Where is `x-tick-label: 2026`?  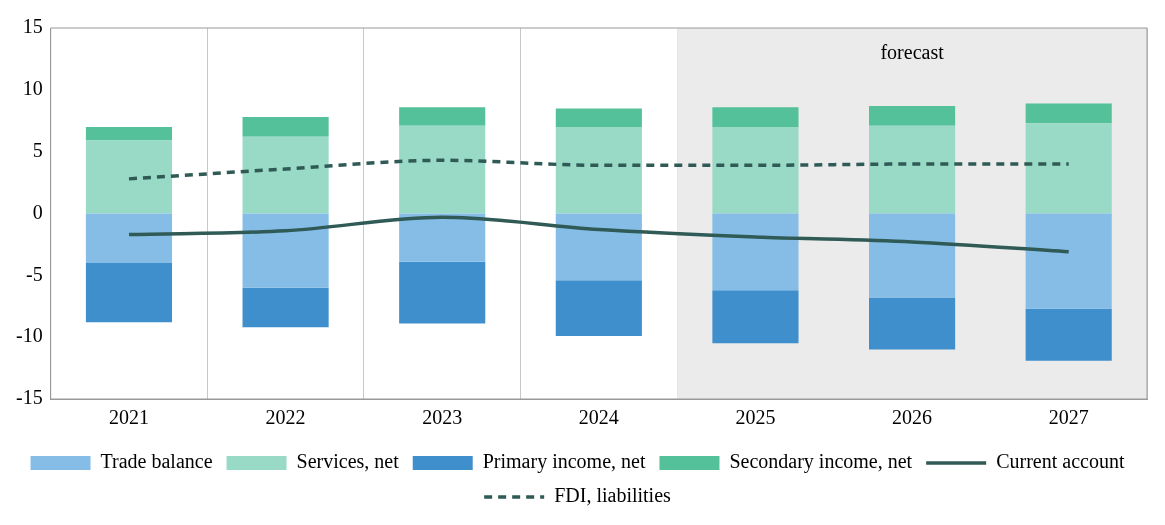
x-tick-label: 2026 is located at coordinates (912, 417).